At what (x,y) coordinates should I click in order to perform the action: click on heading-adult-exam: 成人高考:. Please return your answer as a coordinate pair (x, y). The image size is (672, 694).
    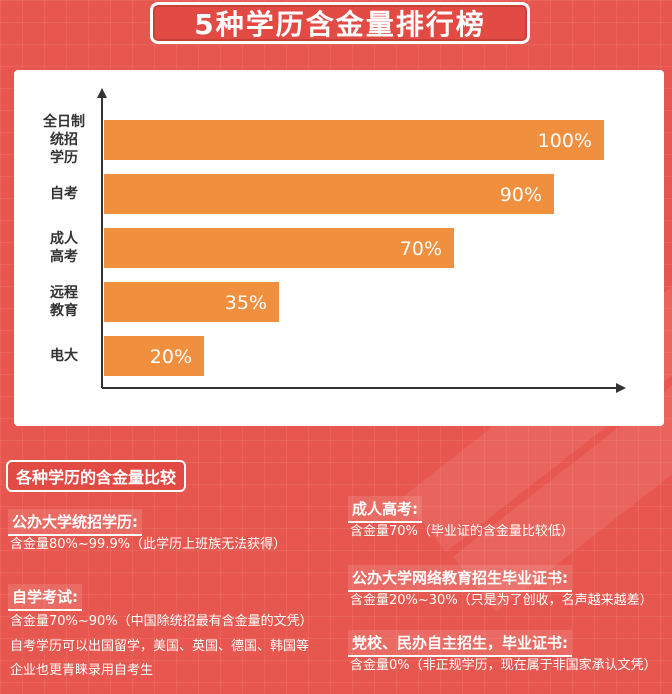
    Looking at the image, I should click on (385, 509).